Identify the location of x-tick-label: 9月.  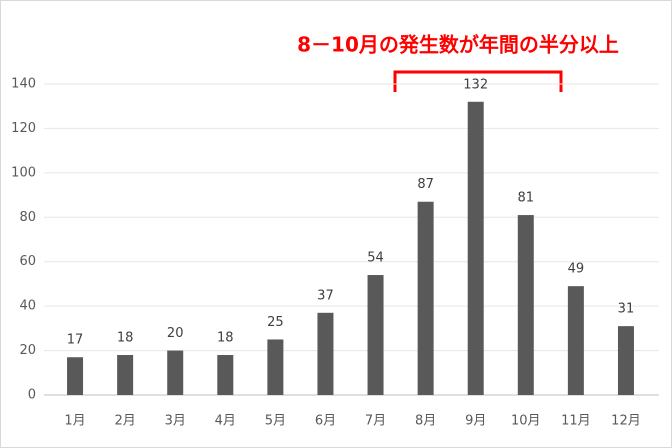
(475, 421).